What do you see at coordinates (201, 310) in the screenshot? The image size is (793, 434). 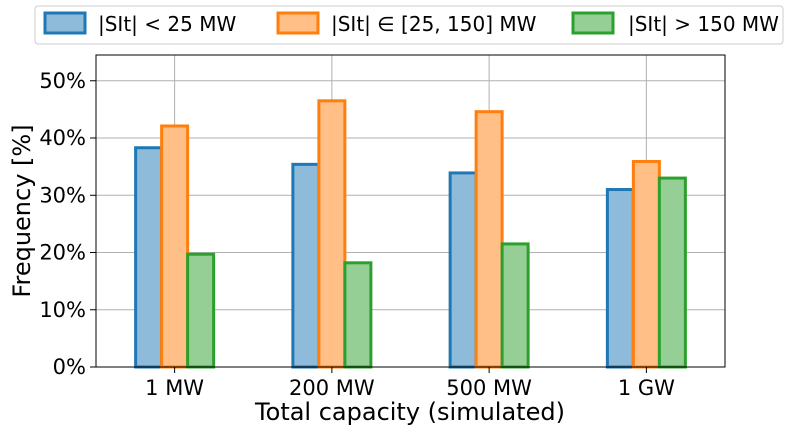 I see `bar-series-2-1-mw` at bounding box center [201, 310].